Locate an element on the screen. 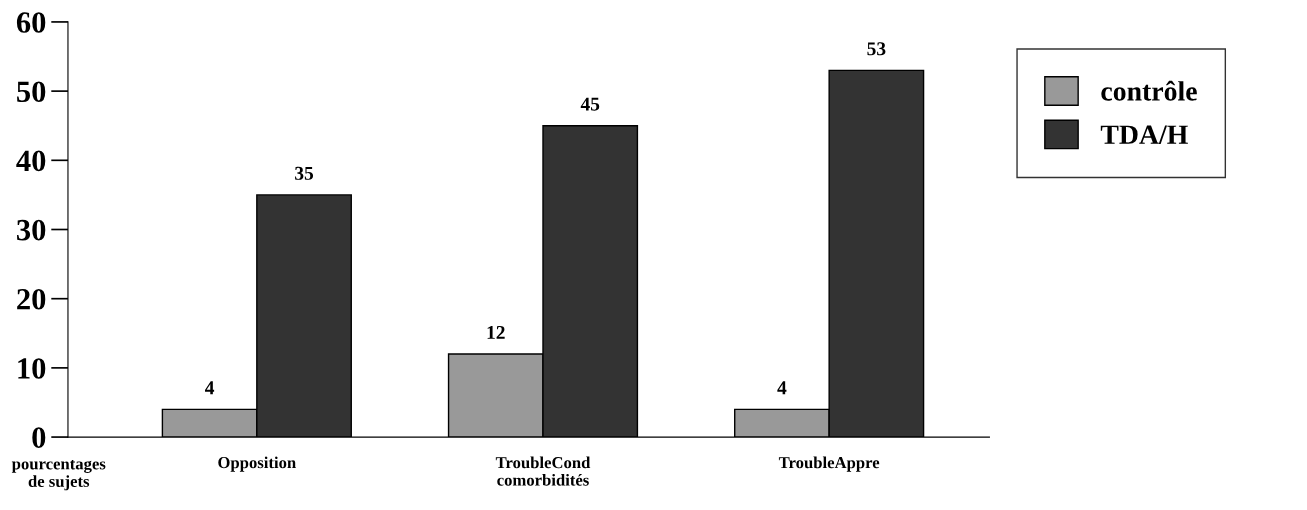 The height and width of the screenshot is (510, 1307). y-tick-label: 60 is located at coordinates (31, 22).